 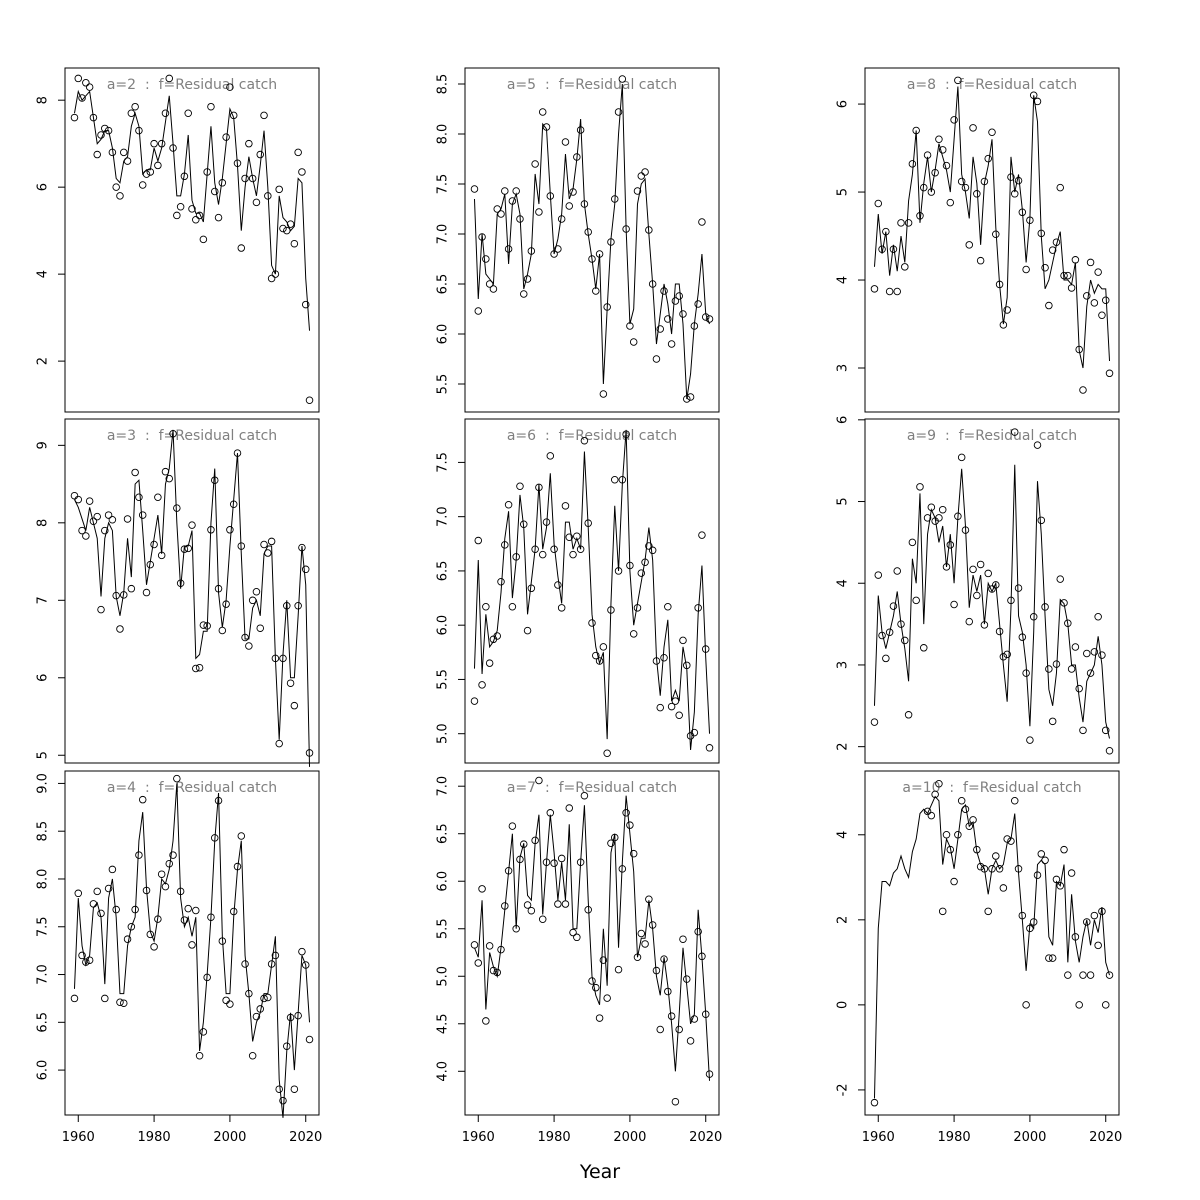 I want to click on y-tick-label: 4, so click(x=843, y=280).